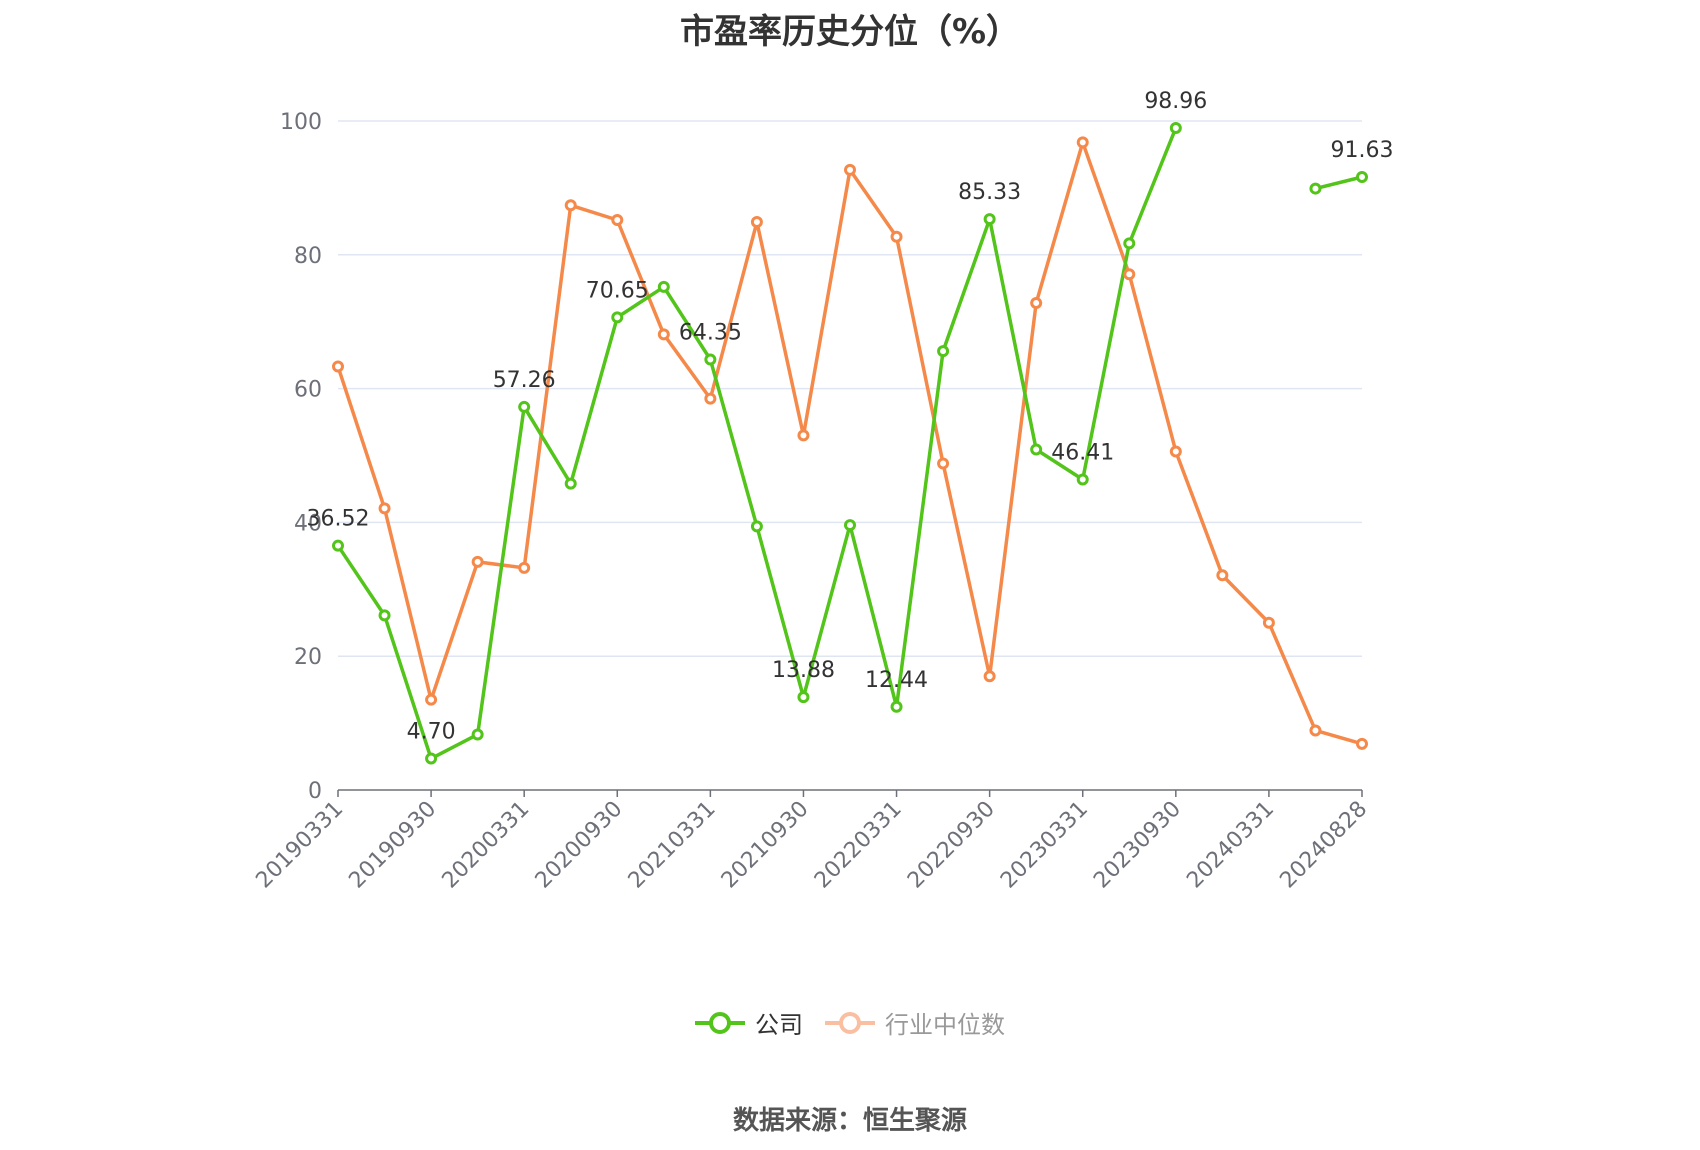 The image size is (1700, 1150). Describe the element at coordinates (710, 332) in the screenshot. I see `data-label: 64.35` at that location.